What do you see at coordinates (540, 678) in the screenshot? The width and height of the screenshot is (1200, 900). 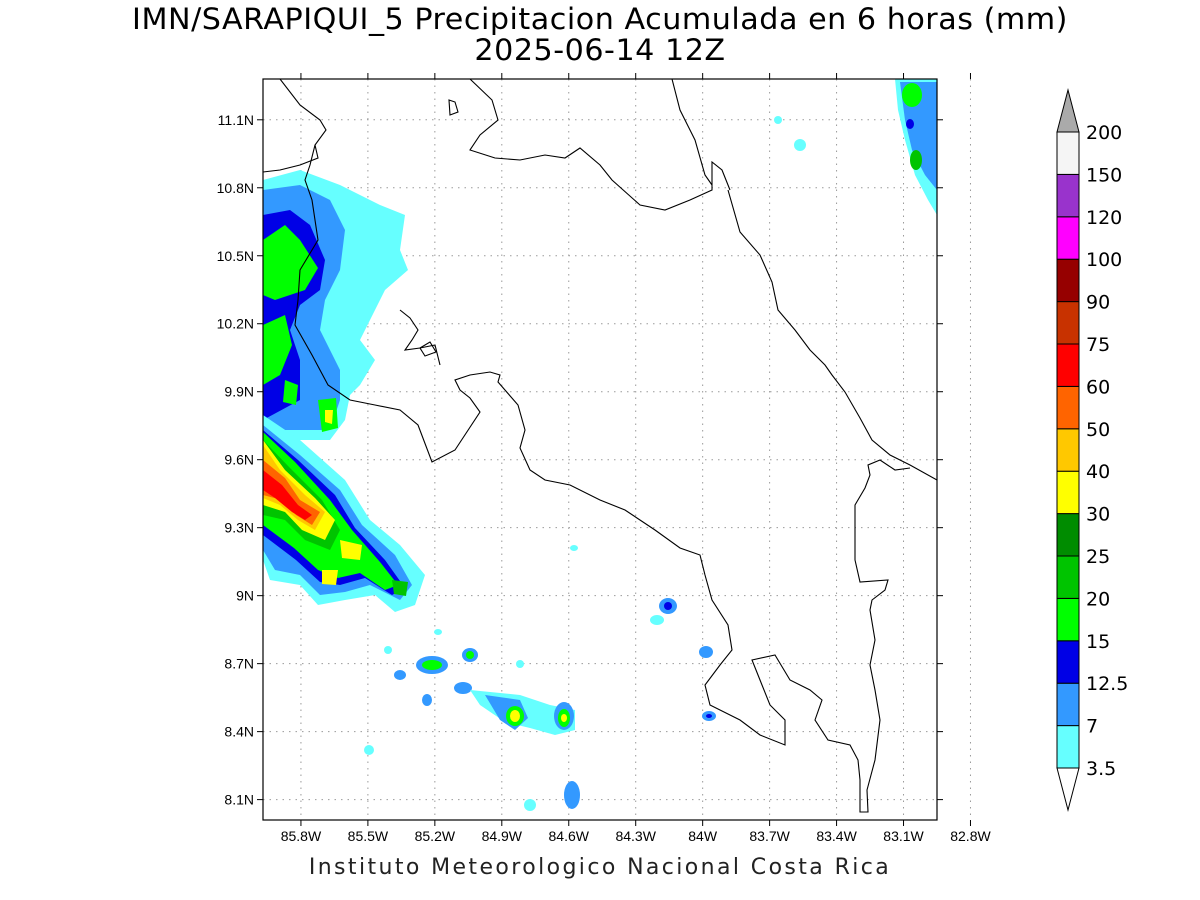 I see `rain-cells-south` at bounding box center [540, 678].